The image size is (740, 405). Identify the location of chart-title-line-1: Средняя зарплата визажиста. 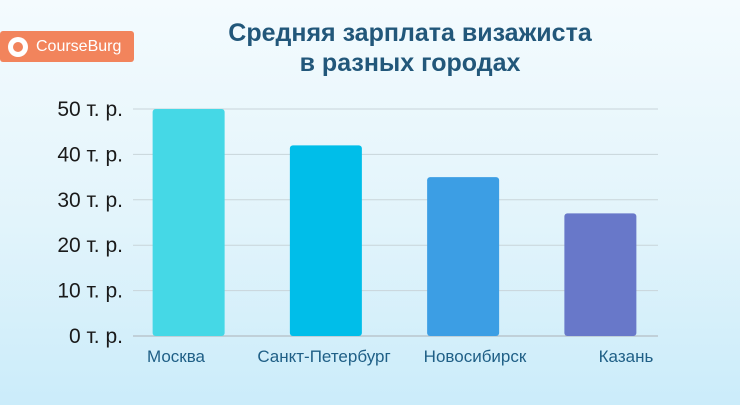
(410, 33).